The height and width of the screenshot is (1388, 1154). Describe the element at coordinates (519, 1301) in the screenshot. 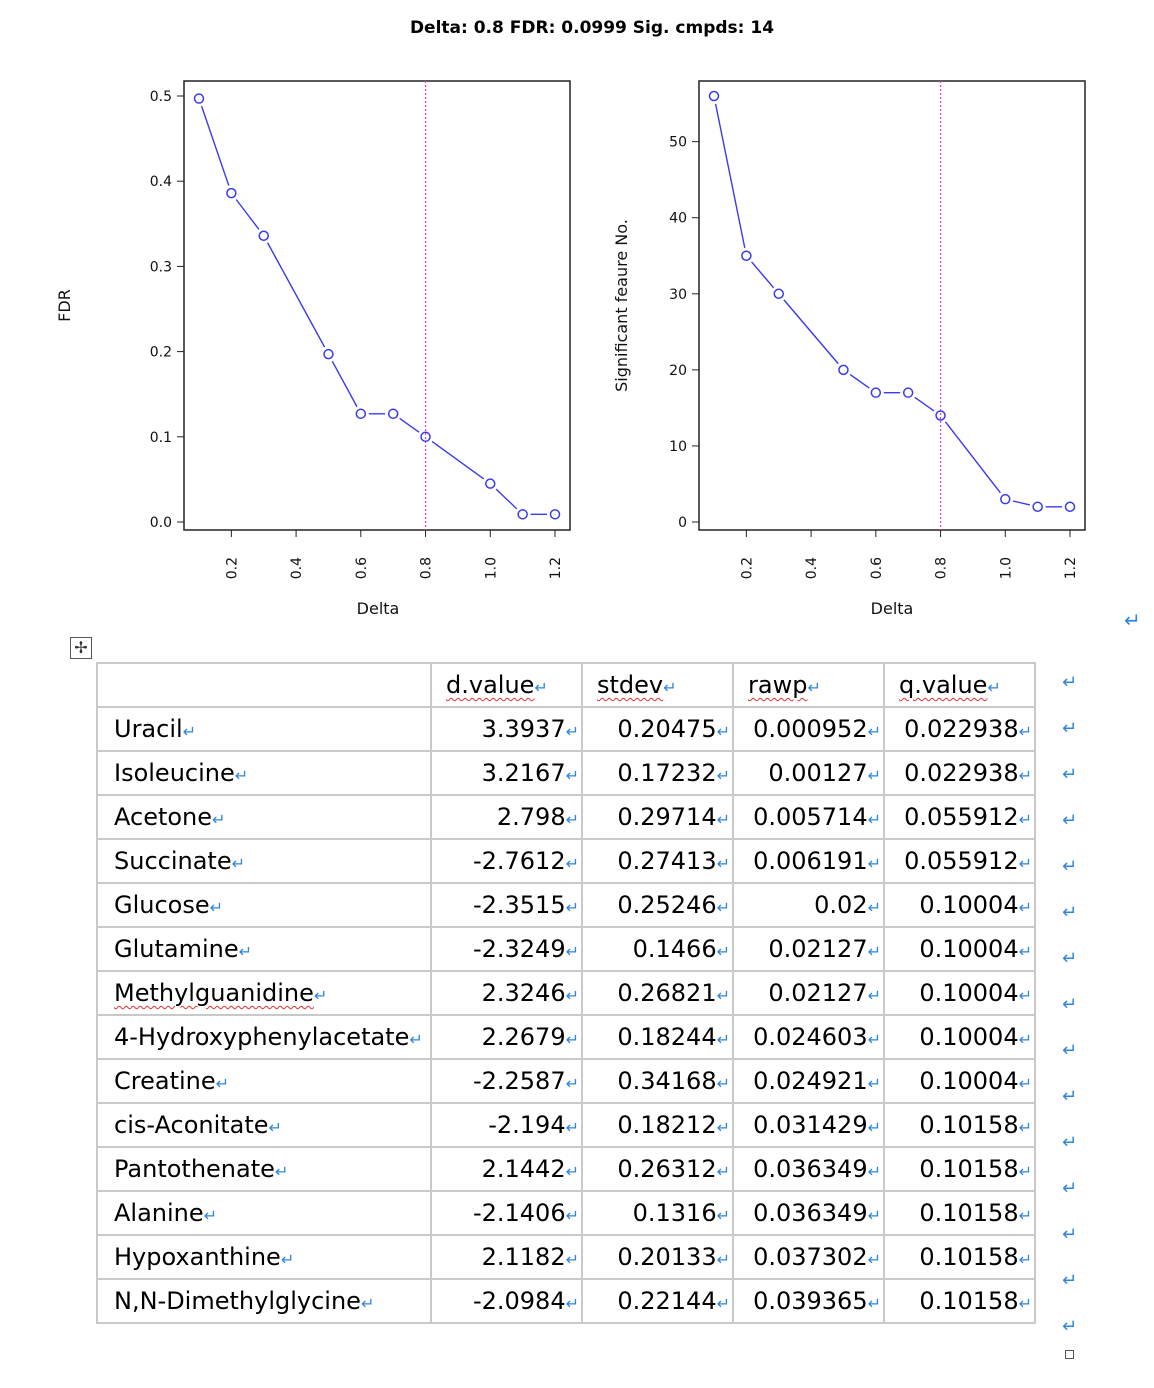

I see `cell-text: -2.0984` at that location.